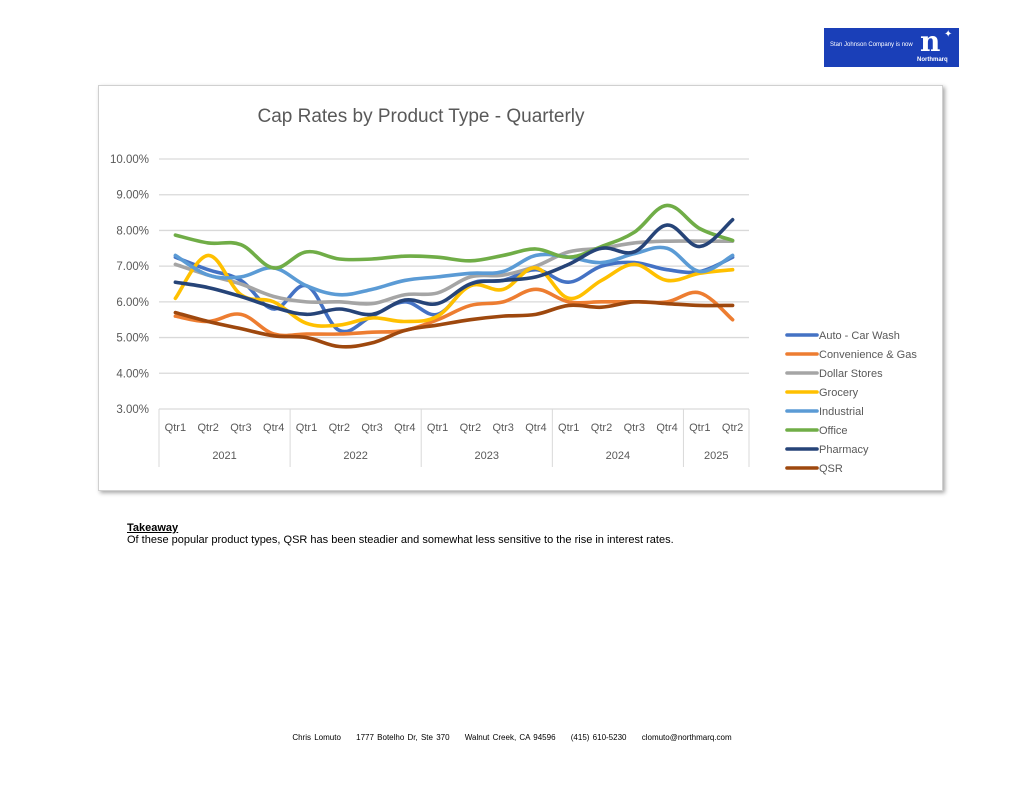  Describe the element at coordinates (839, 393) in the screenshot. I see `legend-label: Grocery` at that location.